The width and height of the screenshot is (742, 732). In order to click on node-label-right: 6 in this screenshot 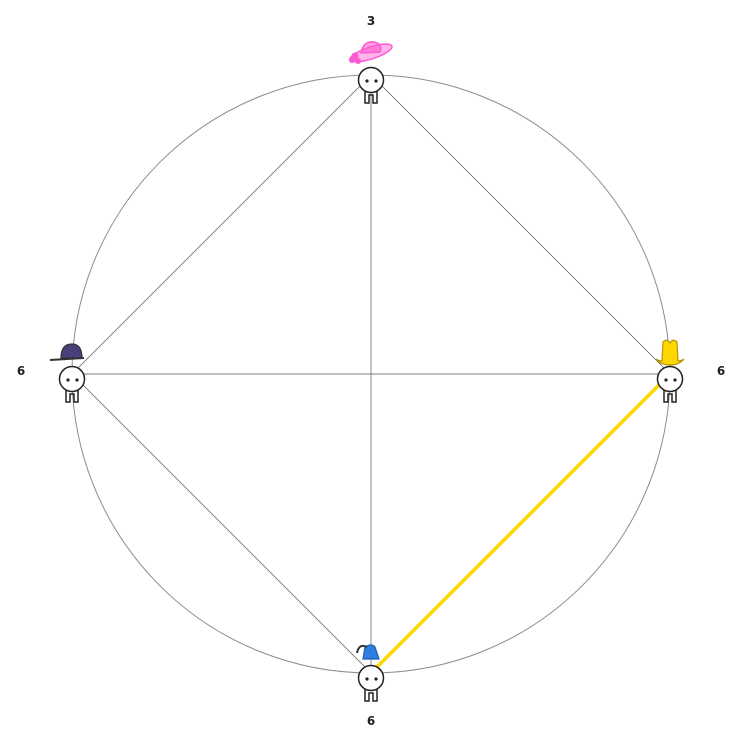, I will do `click(721, 371)`.